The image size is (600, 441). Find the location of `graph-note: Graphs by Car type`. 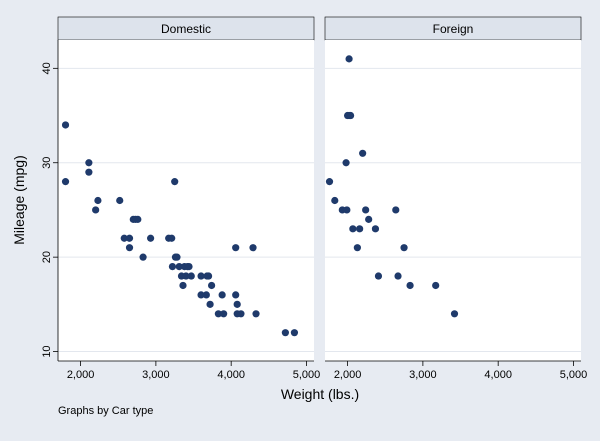

graph-note: Graphs by Car type is located at coordinates (105, 411).